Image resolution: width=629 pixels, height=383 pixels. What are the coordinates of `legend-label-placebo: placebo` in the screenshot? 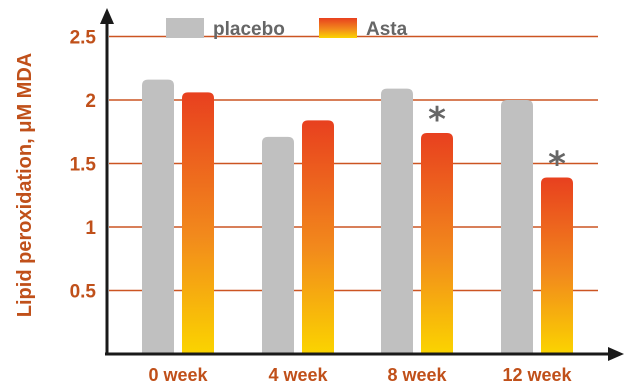 It's located at (249, 29).